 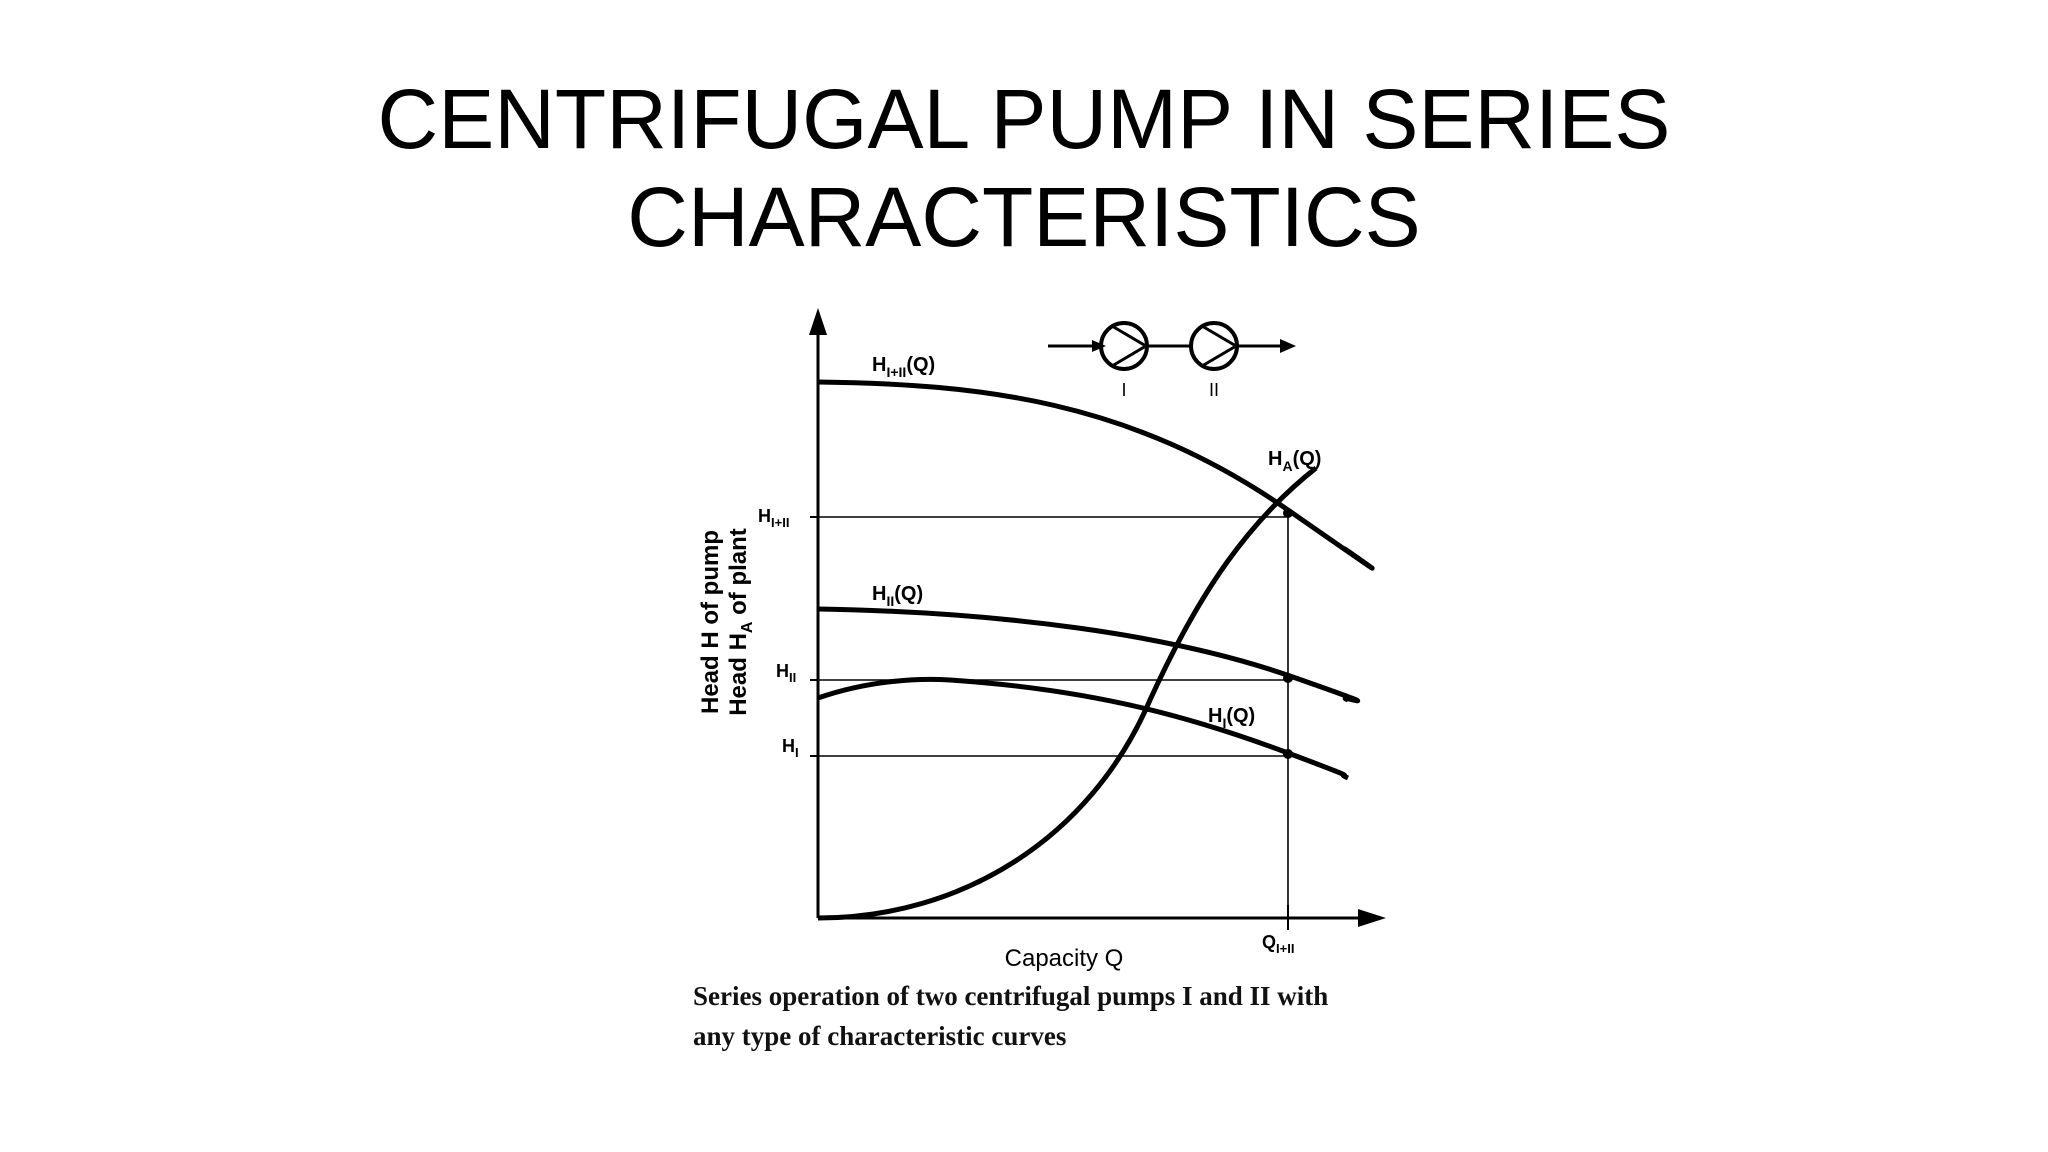 What do you see at coordinates (1024, 119) in the screenshot?
I see `slide-title-line-1: CENTRIFUGAL PUMP IN SERIES` at bounding box center [1024, 119].